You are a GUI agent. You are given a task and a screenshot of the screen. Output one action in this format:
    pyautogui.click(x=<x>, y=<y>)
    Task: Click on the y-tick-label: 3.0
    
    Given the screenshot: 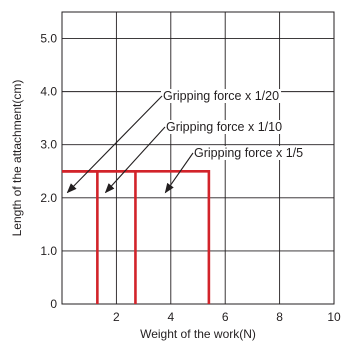 What is the action you would take?
    pyautogui.click(x=48, y=145)
    